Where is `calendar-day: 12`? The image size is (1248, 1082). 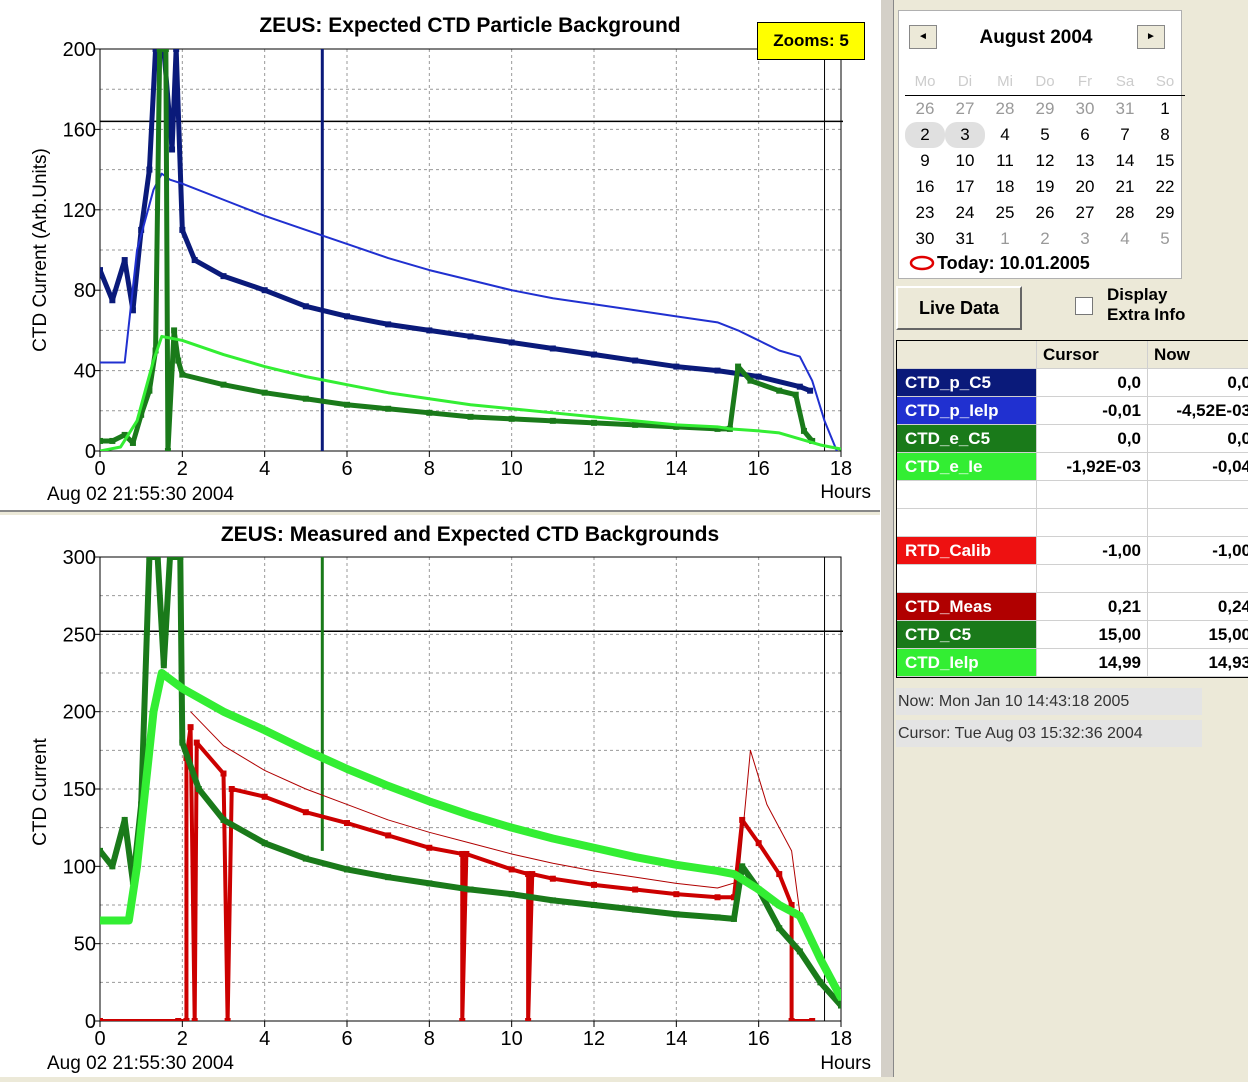 calendar-day: 12 is located at coordinates (1045, 160).